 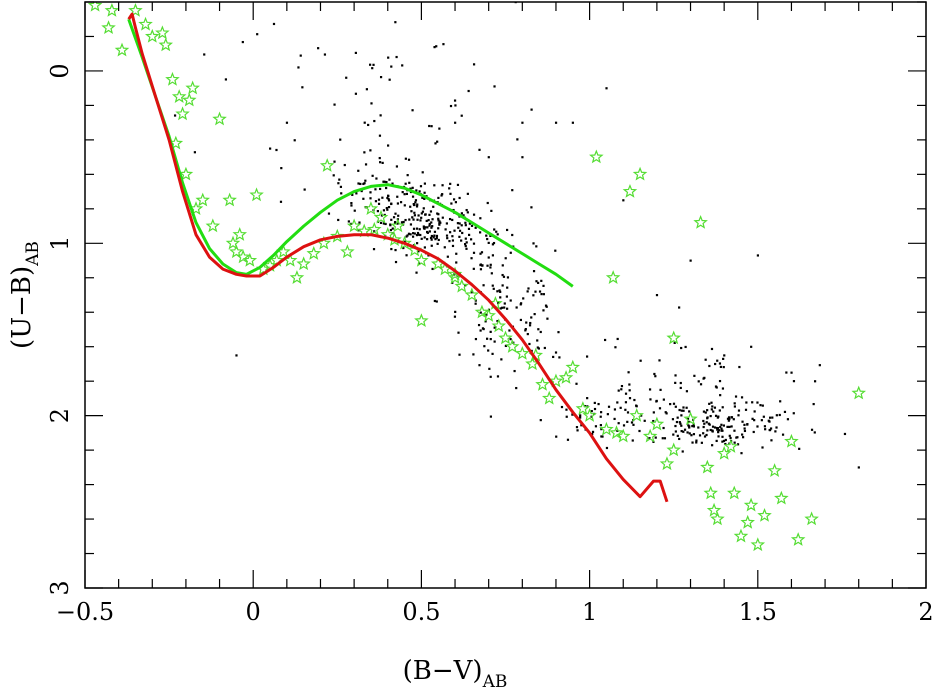 I want to click on x-tick-label: 2, so click(x=925, y=612).